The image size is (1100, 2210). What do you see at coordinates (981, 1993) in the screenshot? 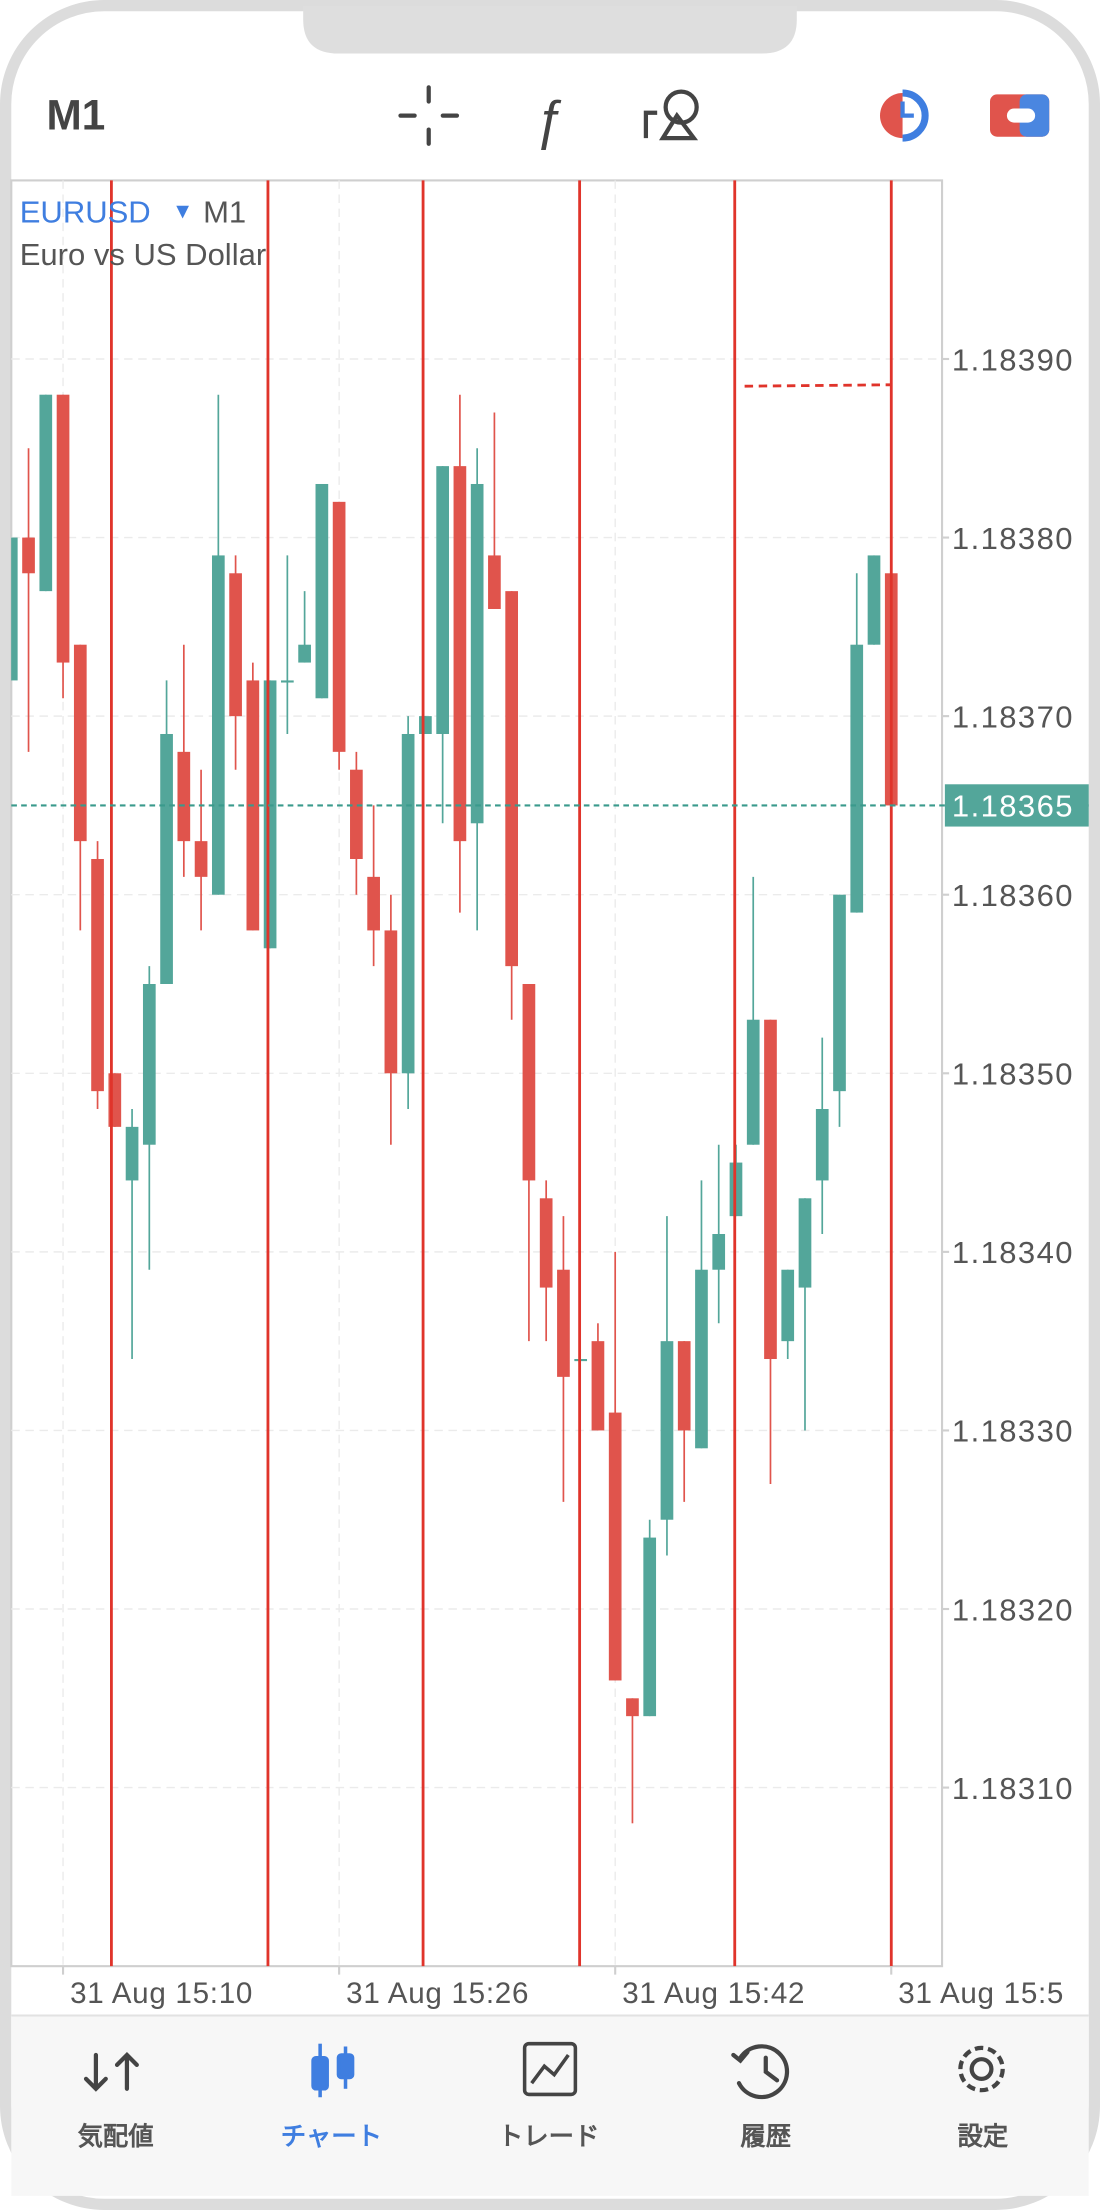
I see `x-tick-label: 31 Aug 15:5` at bounding box center [981, 1993].